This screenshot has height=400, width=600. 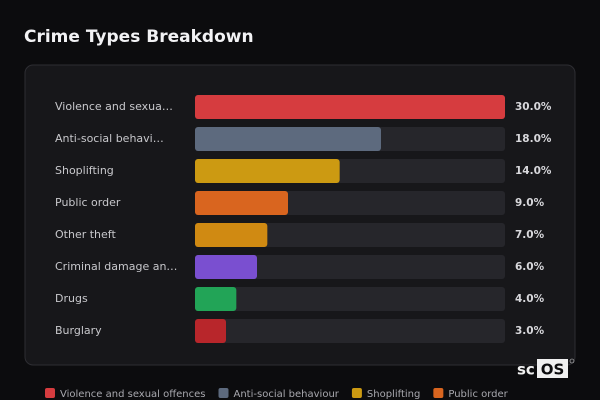 I want to click on category-label: Other theft, so click(x=85, y=234).